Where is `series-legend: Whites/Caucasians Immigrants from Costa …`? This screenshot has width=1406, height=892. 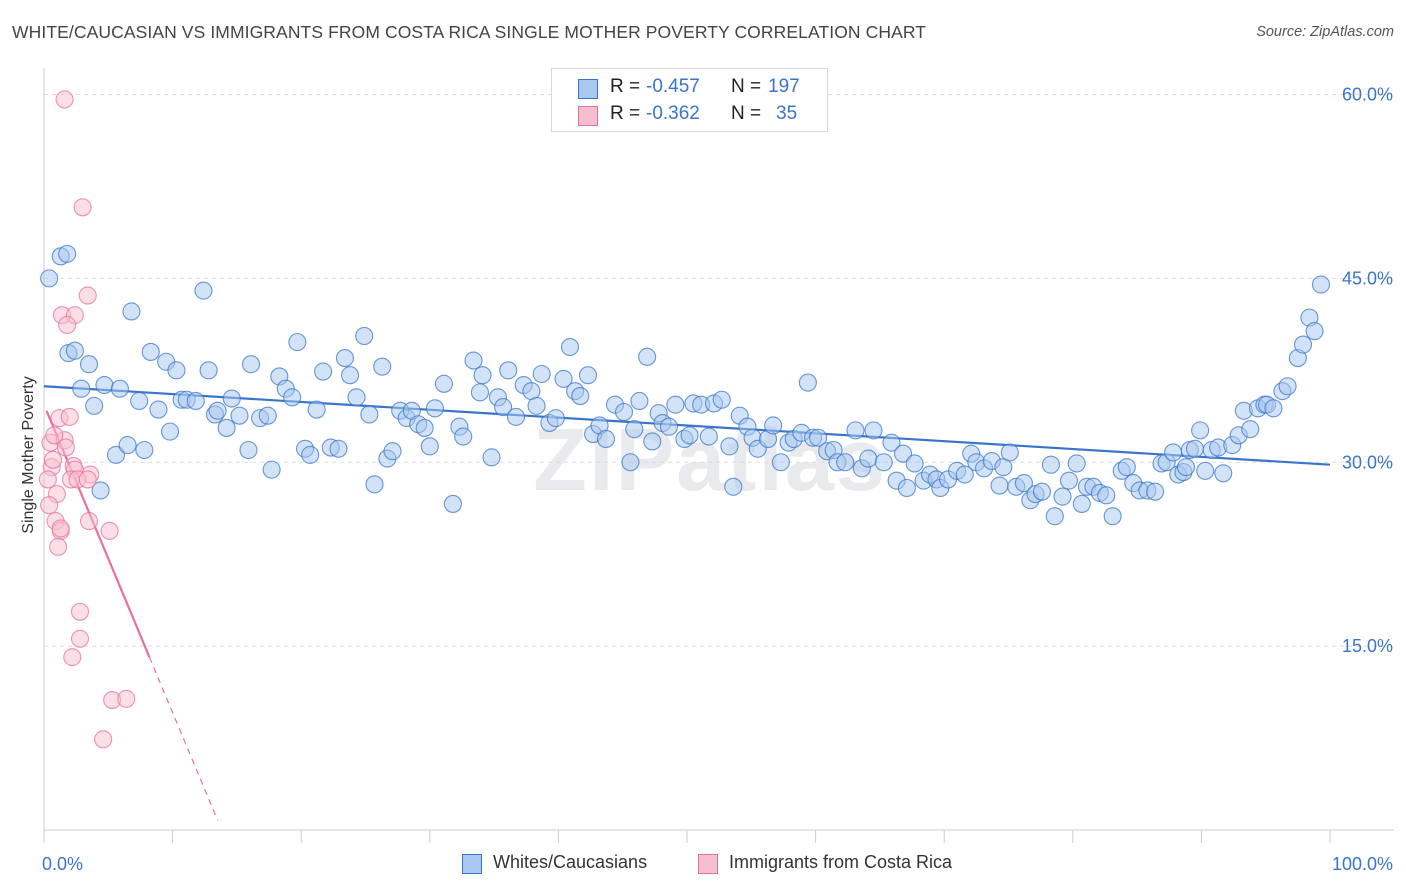 series-legend: Whites/Caucasians Immigrants from Costa … is located at coordinates (740, 864).